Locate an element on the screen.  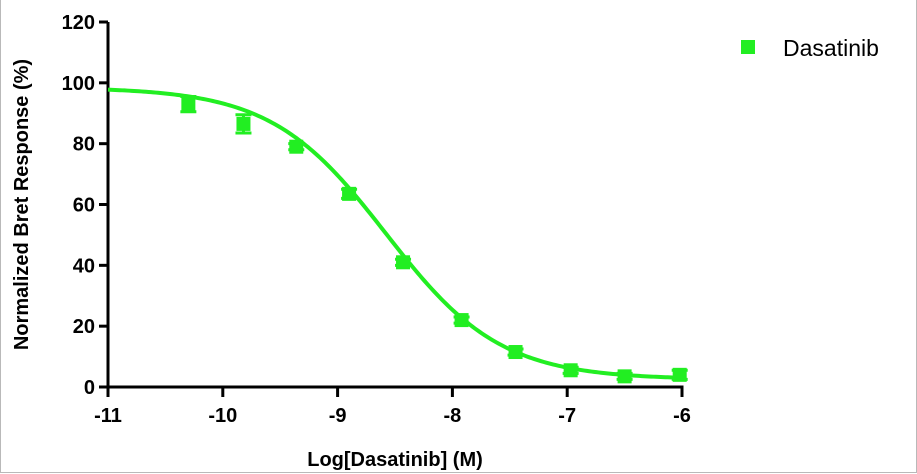
legend-label: Dasatinib is located at coordinates (831, 48).